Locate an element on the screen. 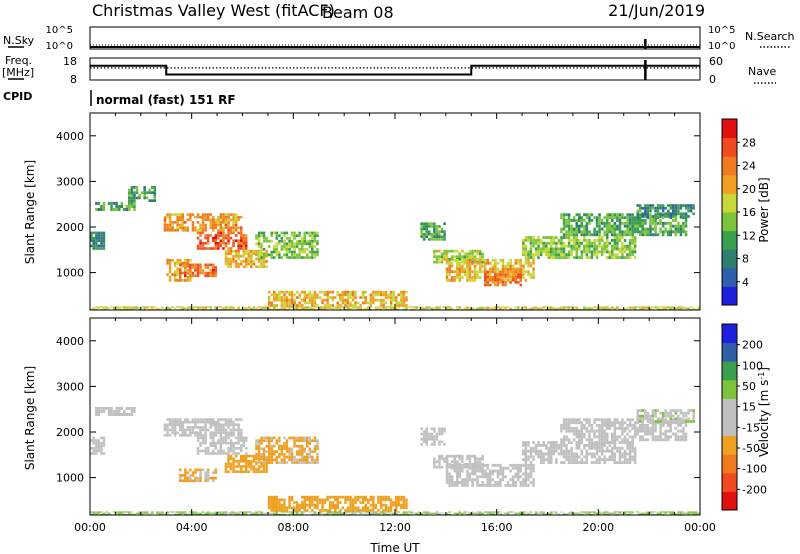  power-cbar-tick-label-3: 16 is located at coordinates (749, 212).